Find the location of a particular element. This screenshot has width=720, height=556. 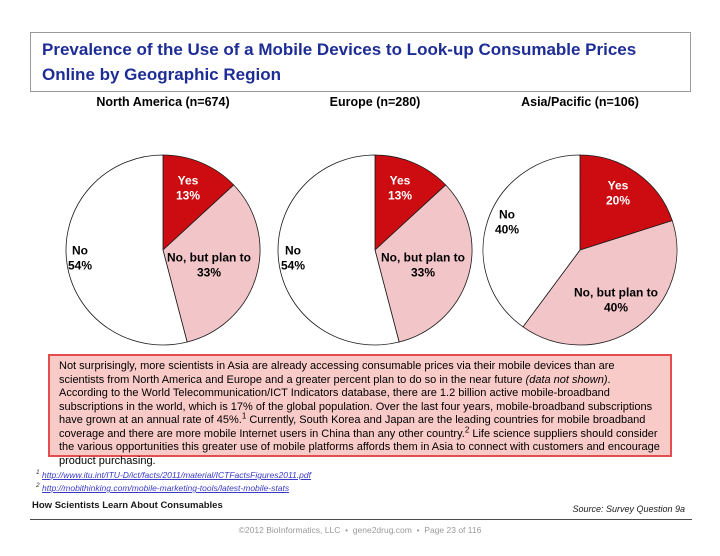

note-superscript-1: 1 is located at coordinates (244, 416).